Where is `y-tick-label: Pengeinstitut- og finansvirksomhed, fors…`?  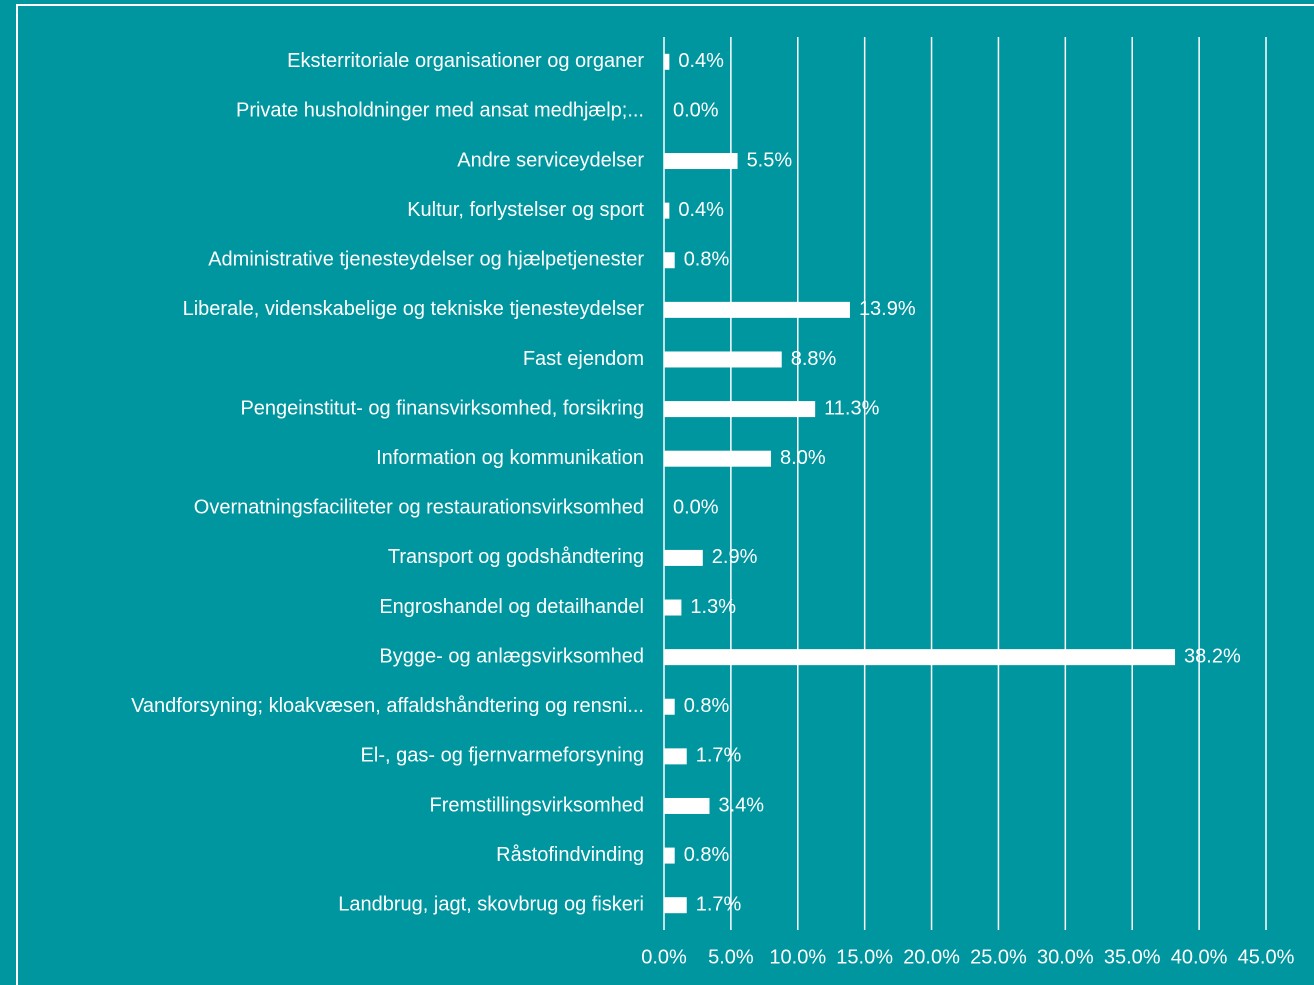
y-tick-label: Pengeinstitut- og finansvirksomhed, fors… is located at coordinates (442, 408).